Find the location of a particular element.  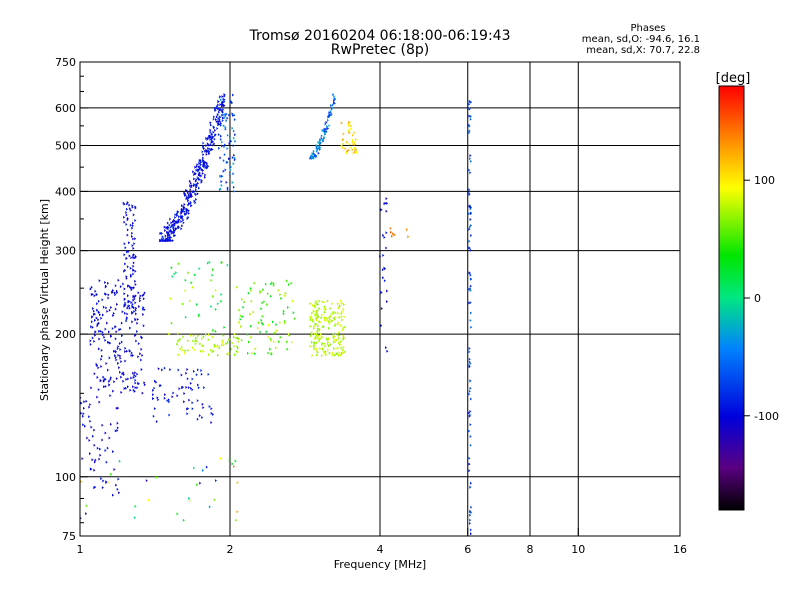

y-tick-label: 100 is located at coordinates (65, 477).